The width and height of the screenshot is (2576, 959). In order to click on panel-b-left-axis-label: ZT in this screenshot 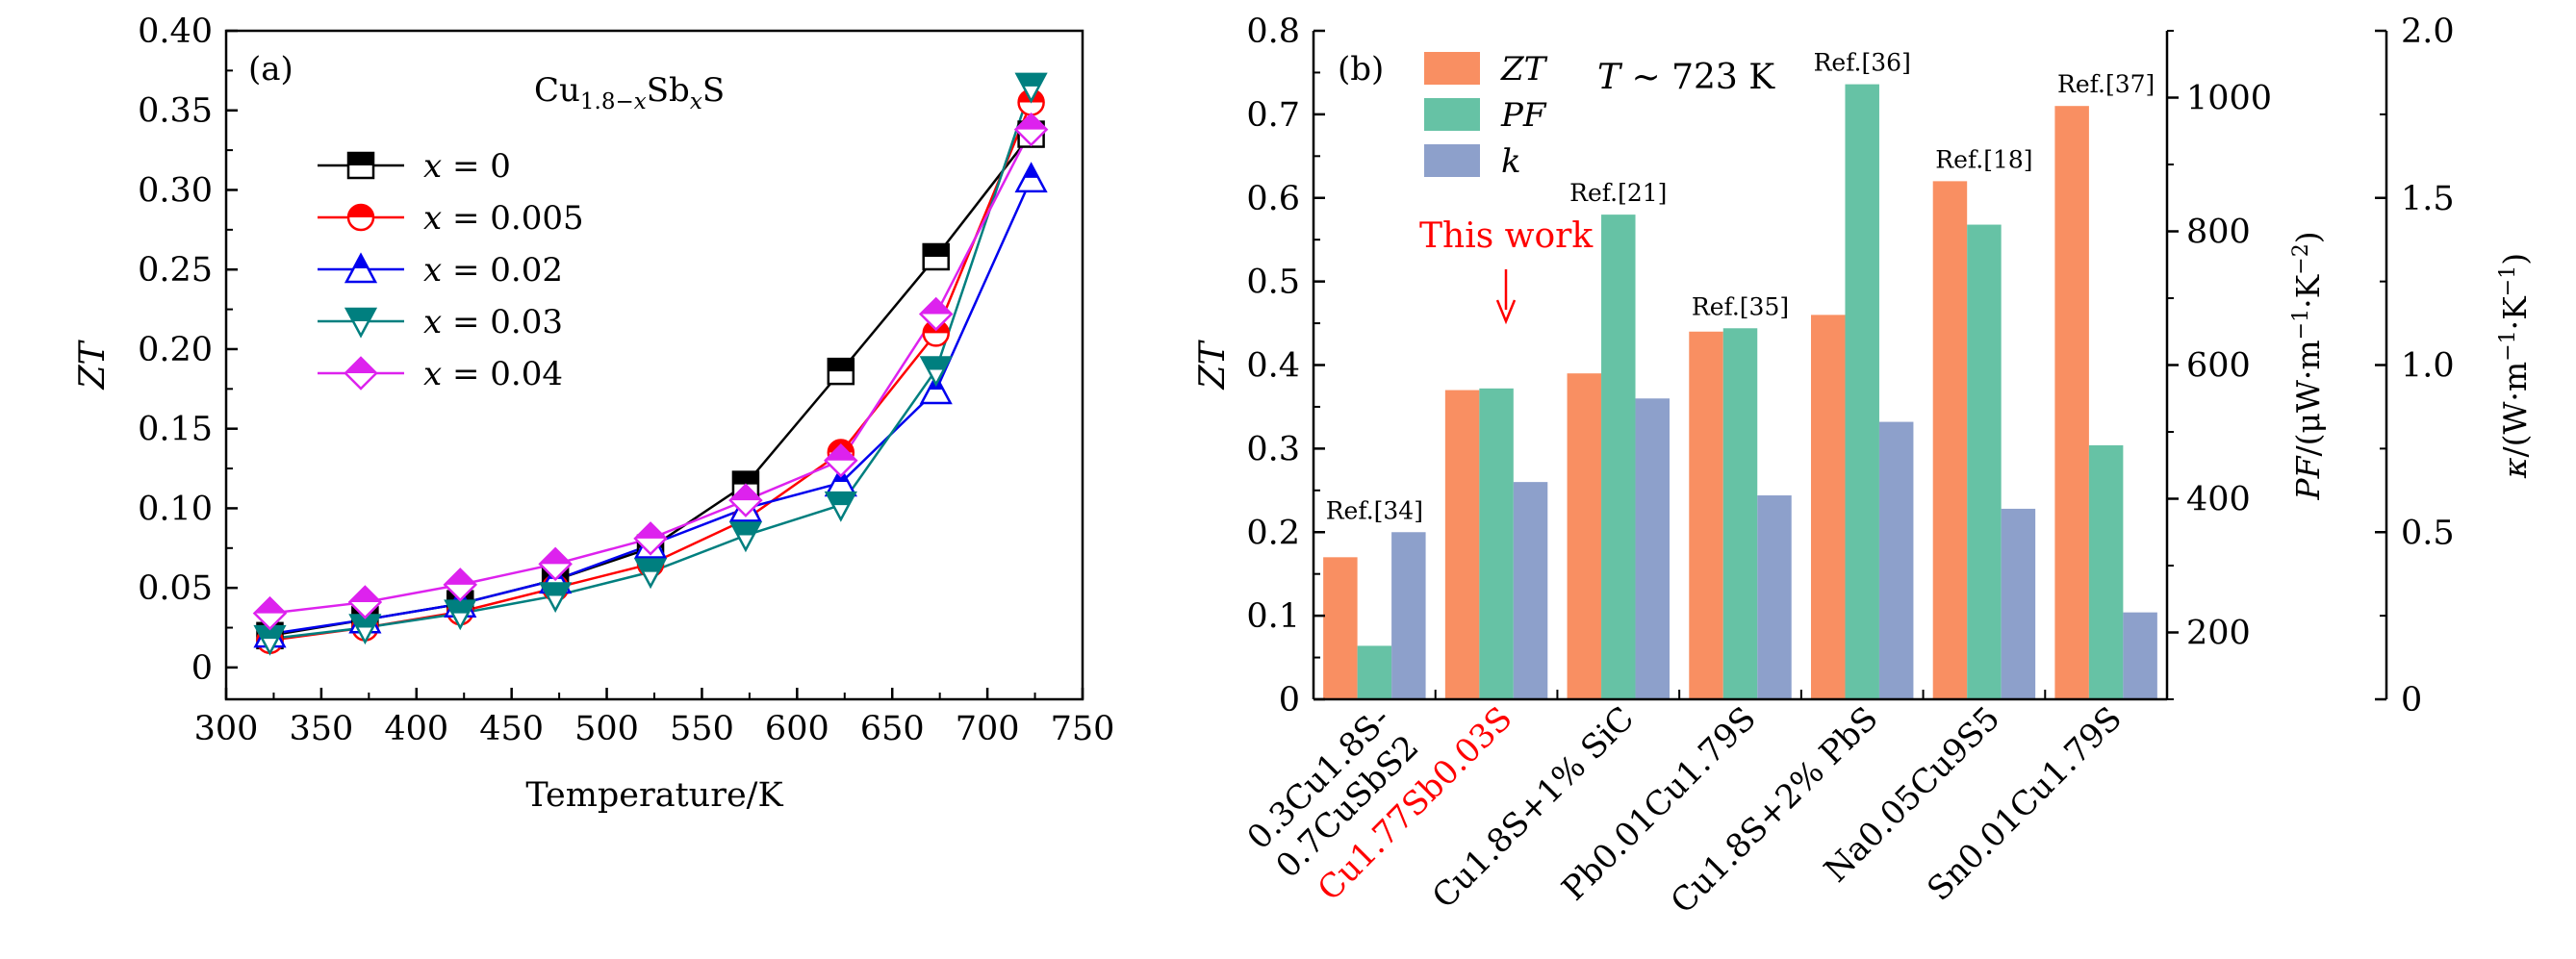, I will do `click(1213, 365)`.